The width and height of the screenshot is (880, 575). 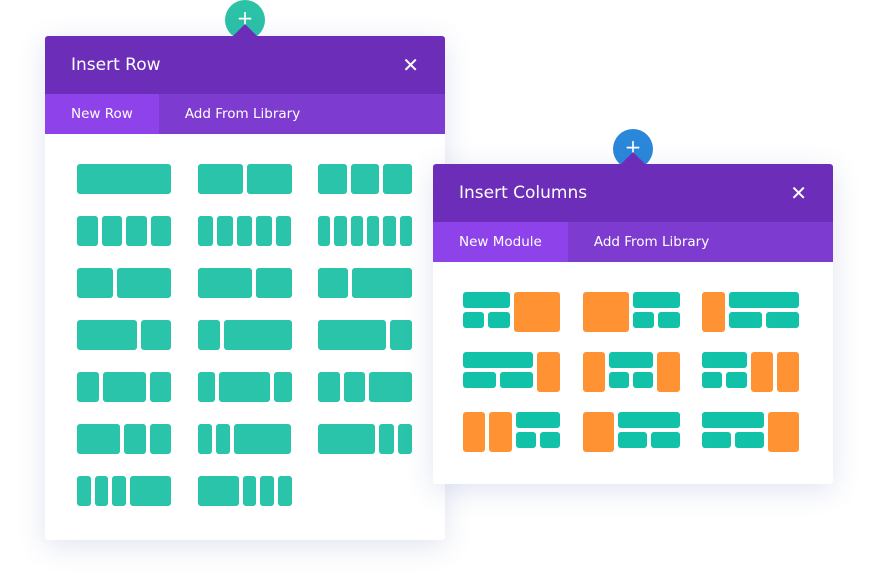 I want to click on tab-new-row: New Row, so click(x=102, y=114).